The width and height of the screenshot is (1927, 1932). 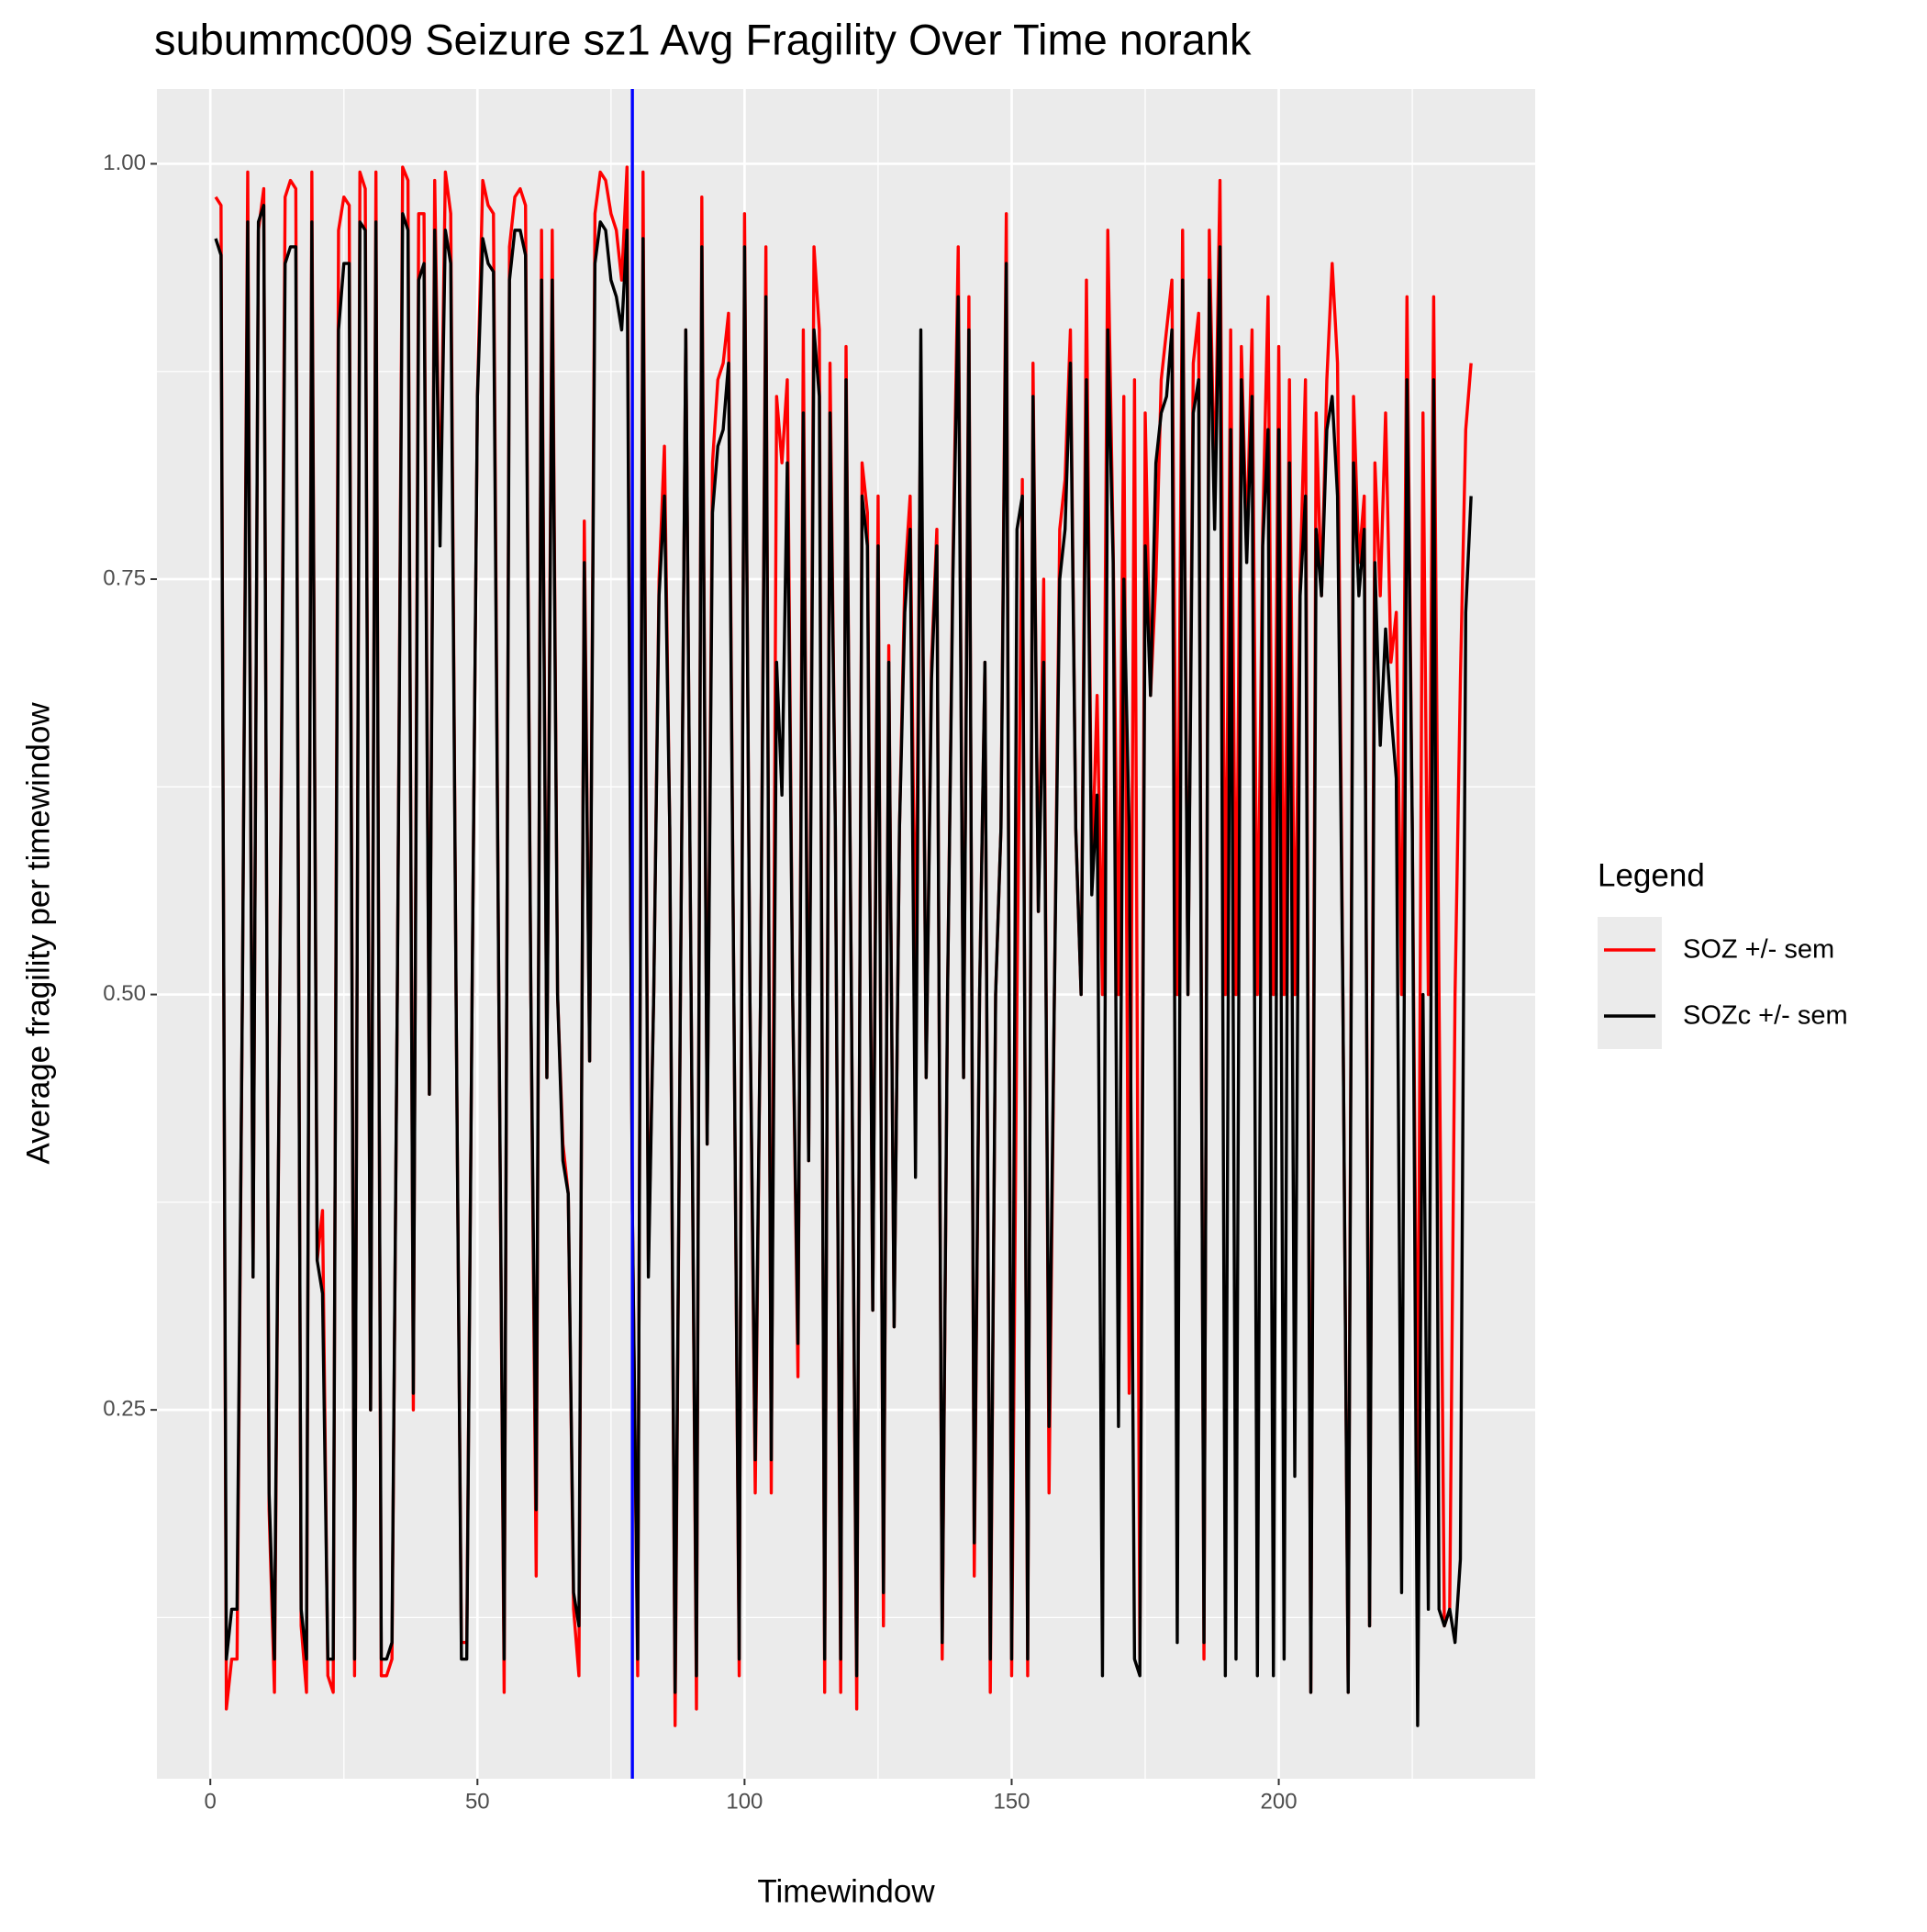 I want to click on y-tick-label: 0.25, so click(x=124, y=1409).